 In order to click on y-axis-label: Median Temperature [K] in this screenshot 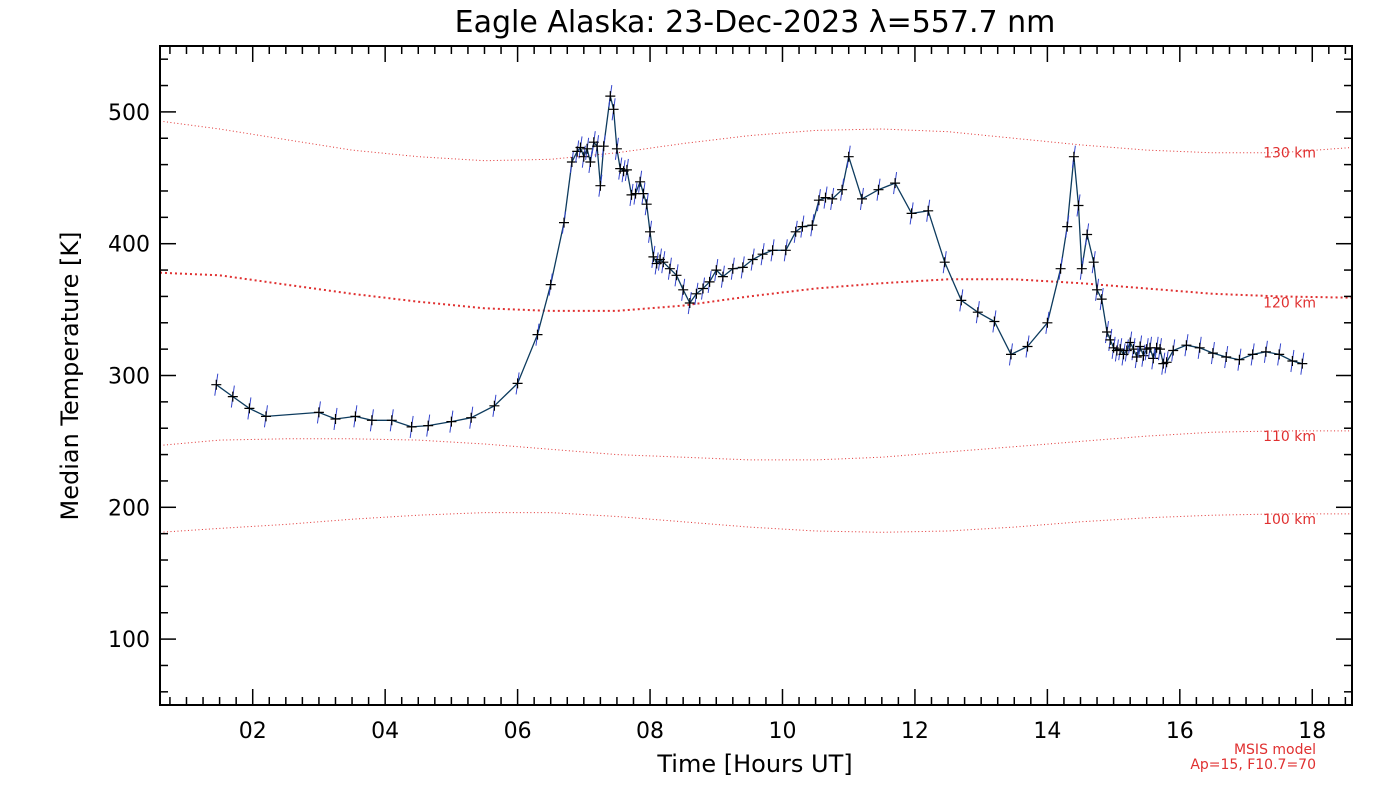, I will do `click(70, 375)`.